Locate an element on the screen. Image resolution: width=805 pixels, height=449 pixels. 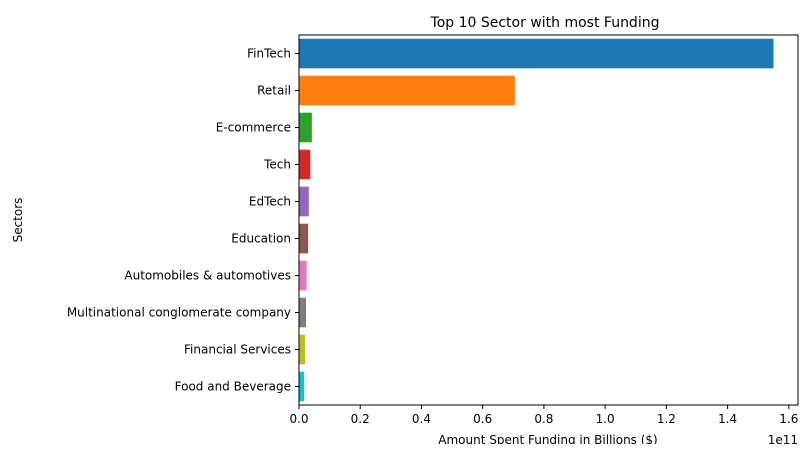
bar-fintech is located at coordinates (536, 53).